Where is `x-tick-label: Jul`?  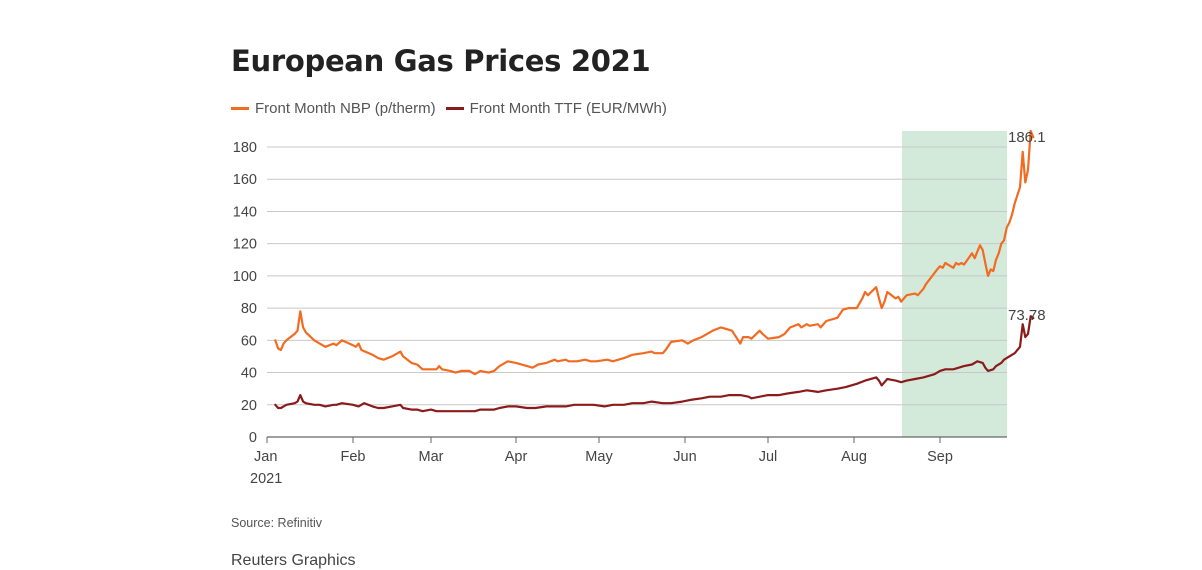 x-tick-label: Jul is located at coordinates (768, 457).